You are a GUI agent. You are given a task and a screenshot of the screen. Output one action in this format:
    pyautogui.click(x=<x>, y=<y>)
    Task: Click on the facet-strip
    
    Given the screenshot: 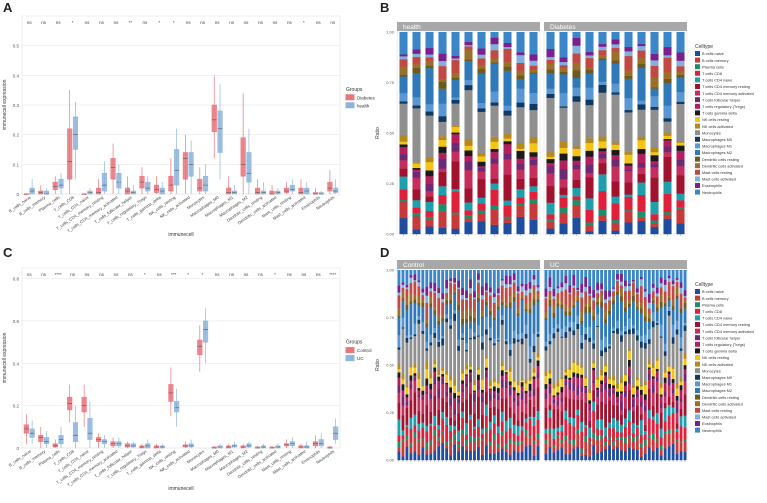 What is the action you would take?
    pyautogui.click(x=468, y=264)
    